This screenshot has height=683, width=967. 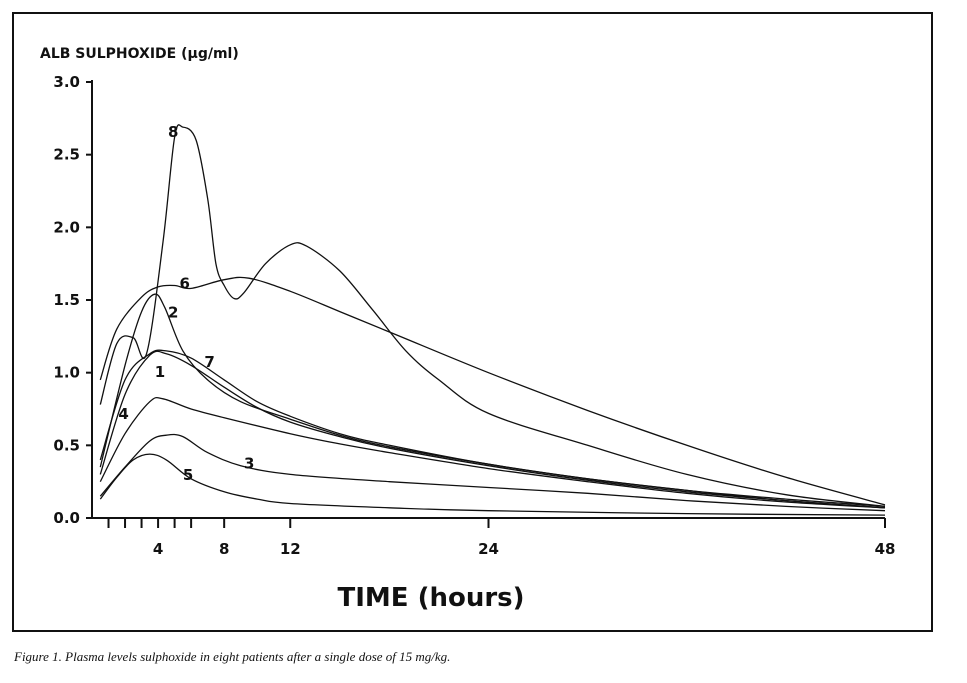 What do you see at coordinates (488, 549) in the screenshot?
I see `x-tick-label: 24` at bounding box center [488, 549].